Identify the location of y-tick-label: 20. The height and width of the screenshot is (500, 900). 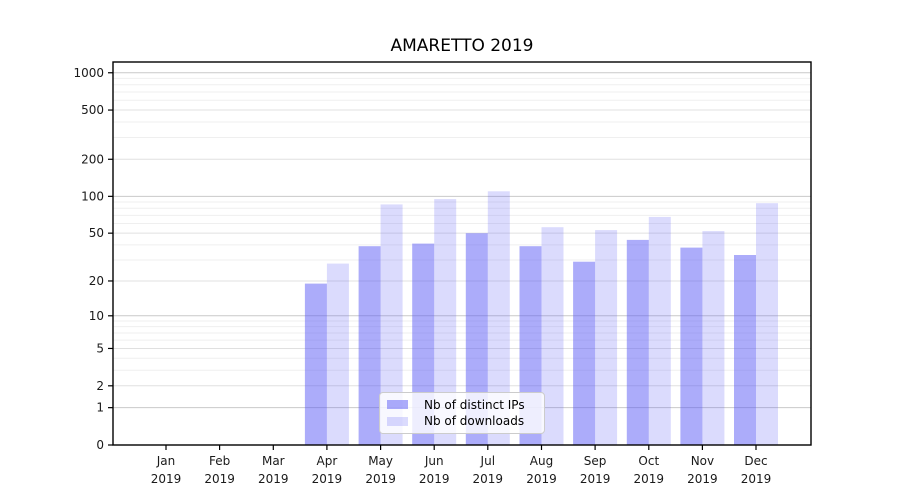
(96, 281).